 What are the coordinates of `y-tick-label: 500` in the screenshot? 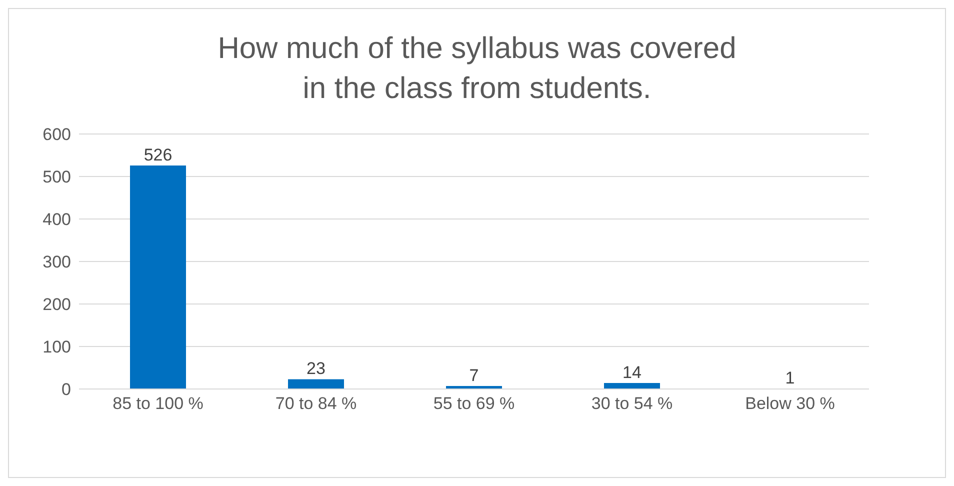 It's located at (56, 177).